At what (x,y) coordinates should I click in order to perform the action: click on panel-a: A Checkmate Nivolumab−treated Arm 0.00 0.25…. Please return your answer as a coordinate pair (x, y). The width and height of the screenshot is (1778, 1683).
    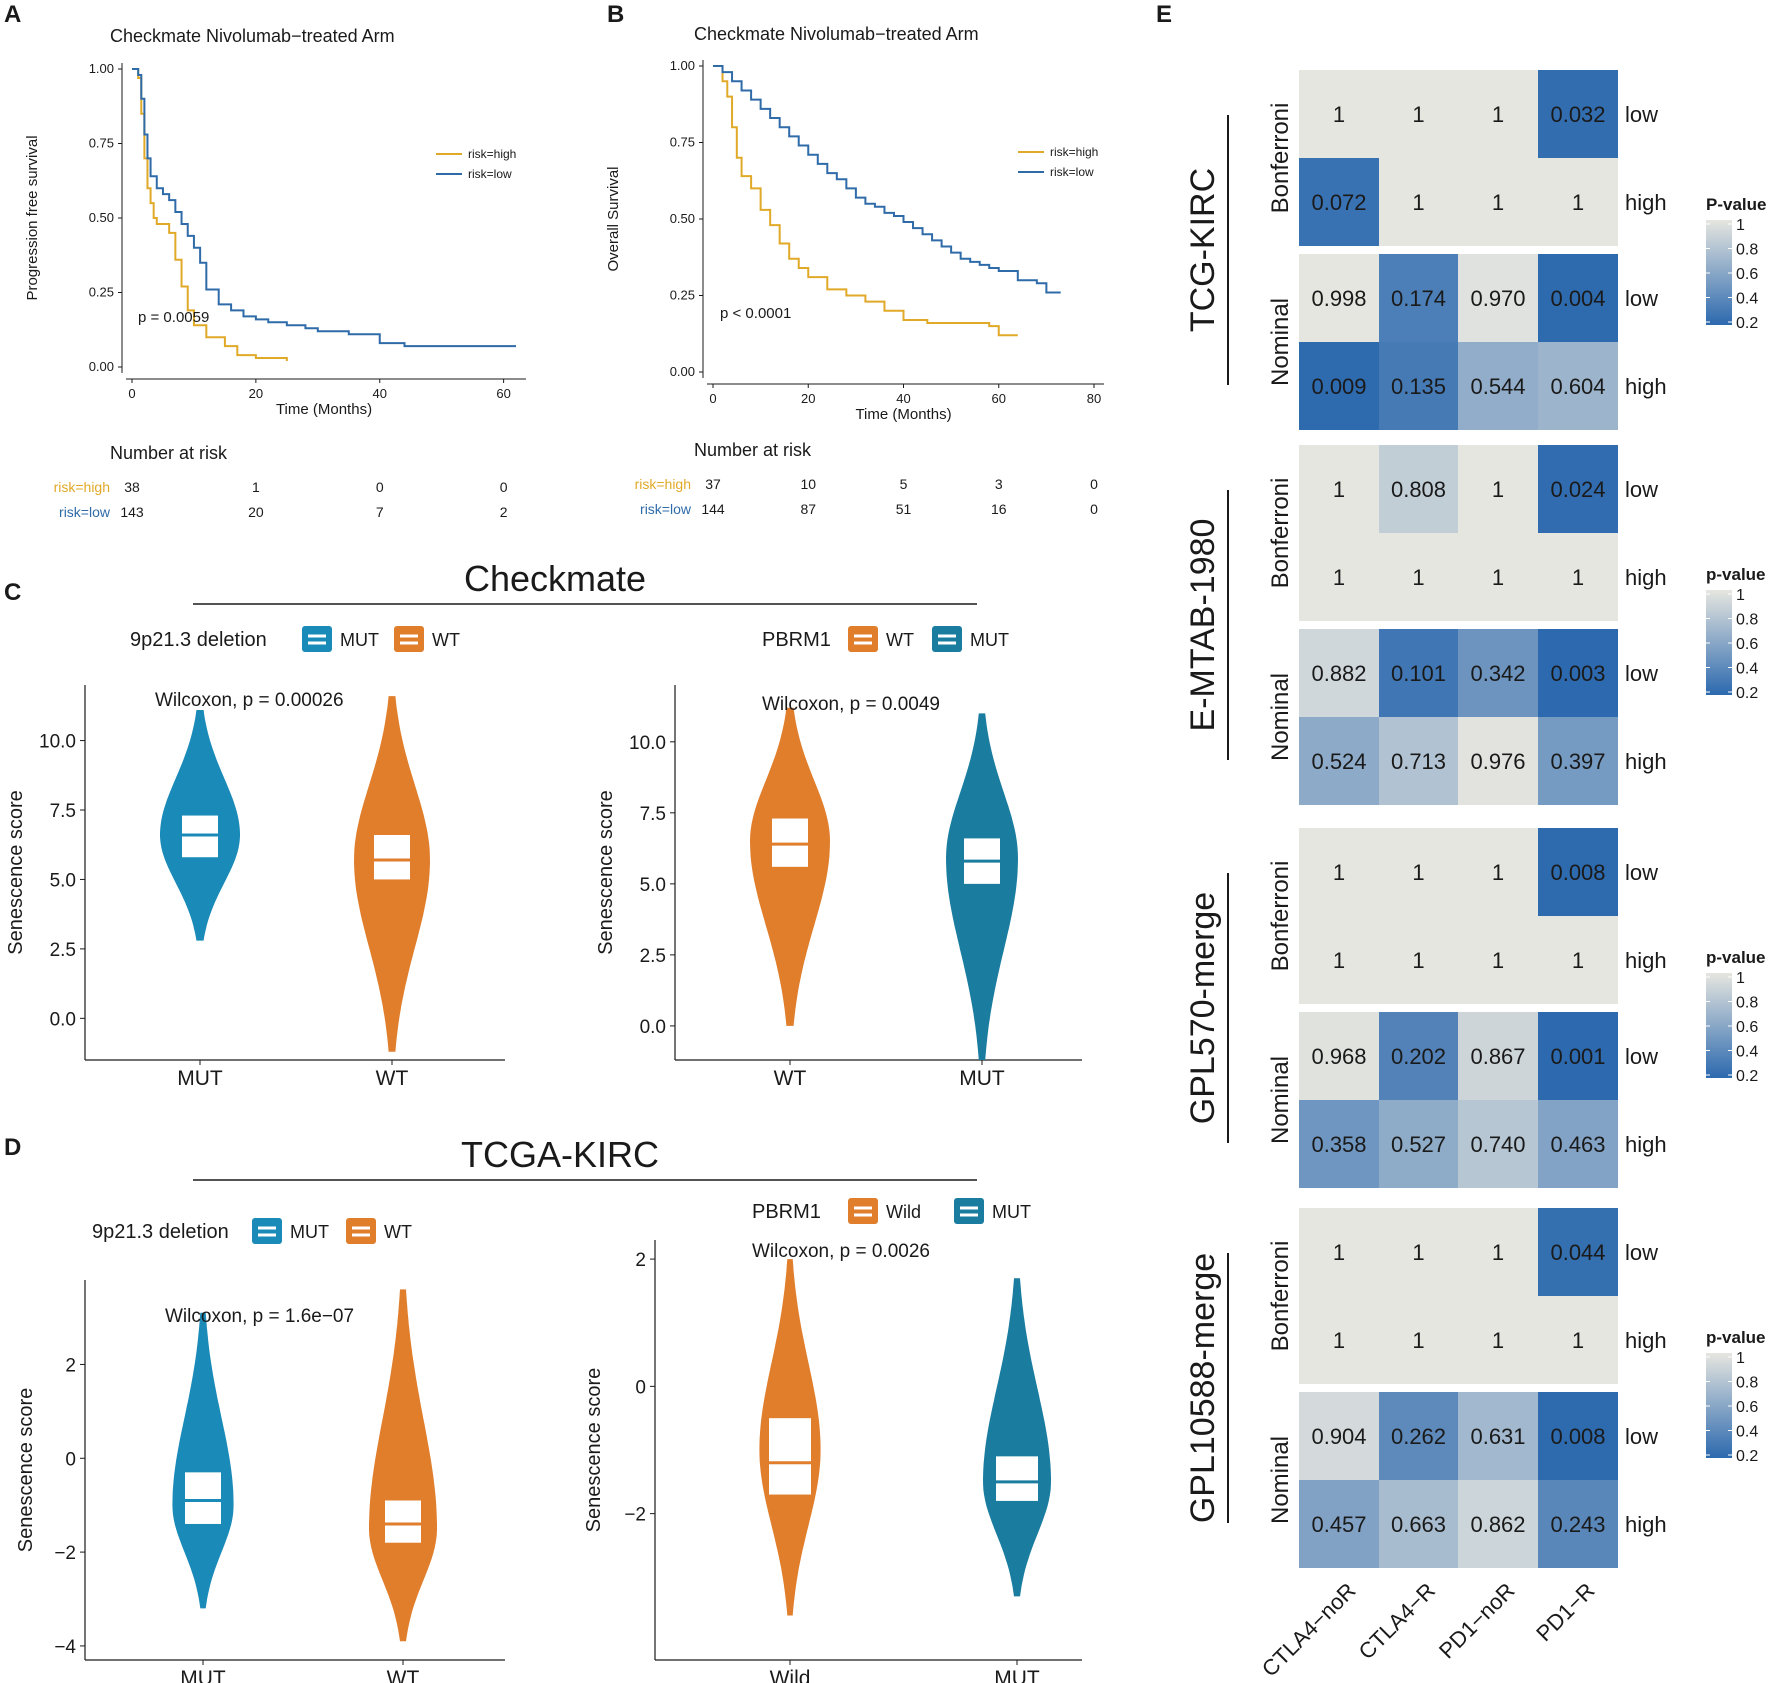
    Looking at the image, I should click on (265, 260).